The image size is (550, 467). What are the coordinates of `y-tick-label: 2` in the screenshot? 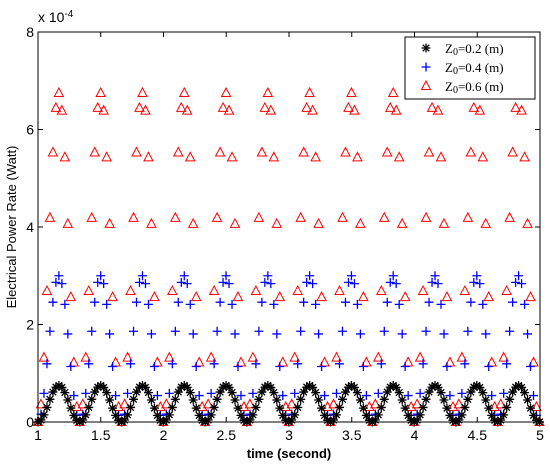 It's located at (30, 325).